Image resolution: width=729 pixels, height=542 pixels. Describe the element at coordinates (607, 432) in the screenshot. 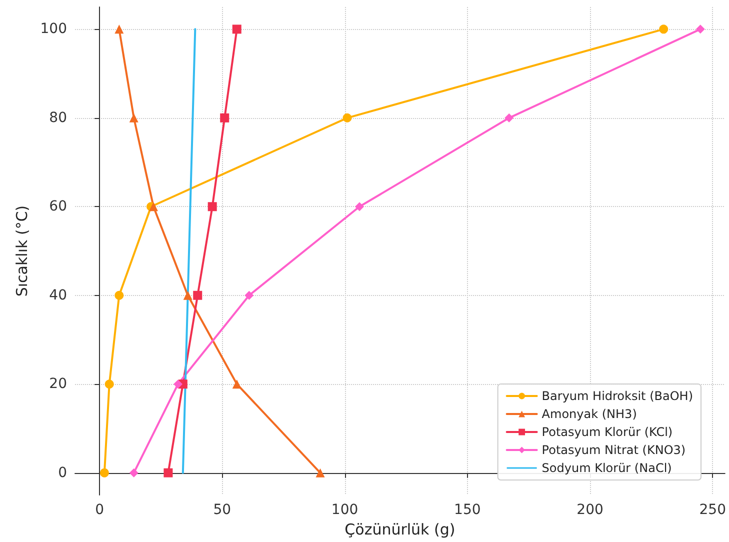

I see `legend-label: Potasyum Klorür (KCl)` at that location.